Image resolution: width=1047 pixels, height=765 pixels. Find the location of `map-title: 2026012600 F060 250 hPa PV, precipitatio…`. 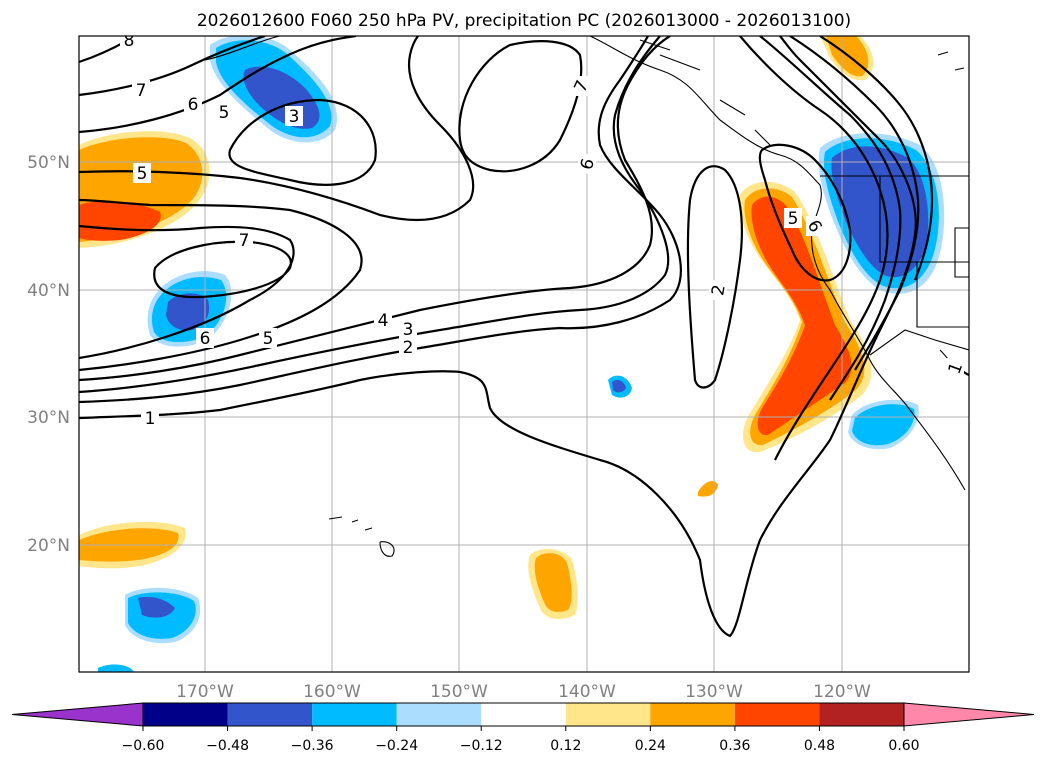

map-title: 2026012600 F060 250 hPa PV, precipitatio… is located at coordinates (524, 21).